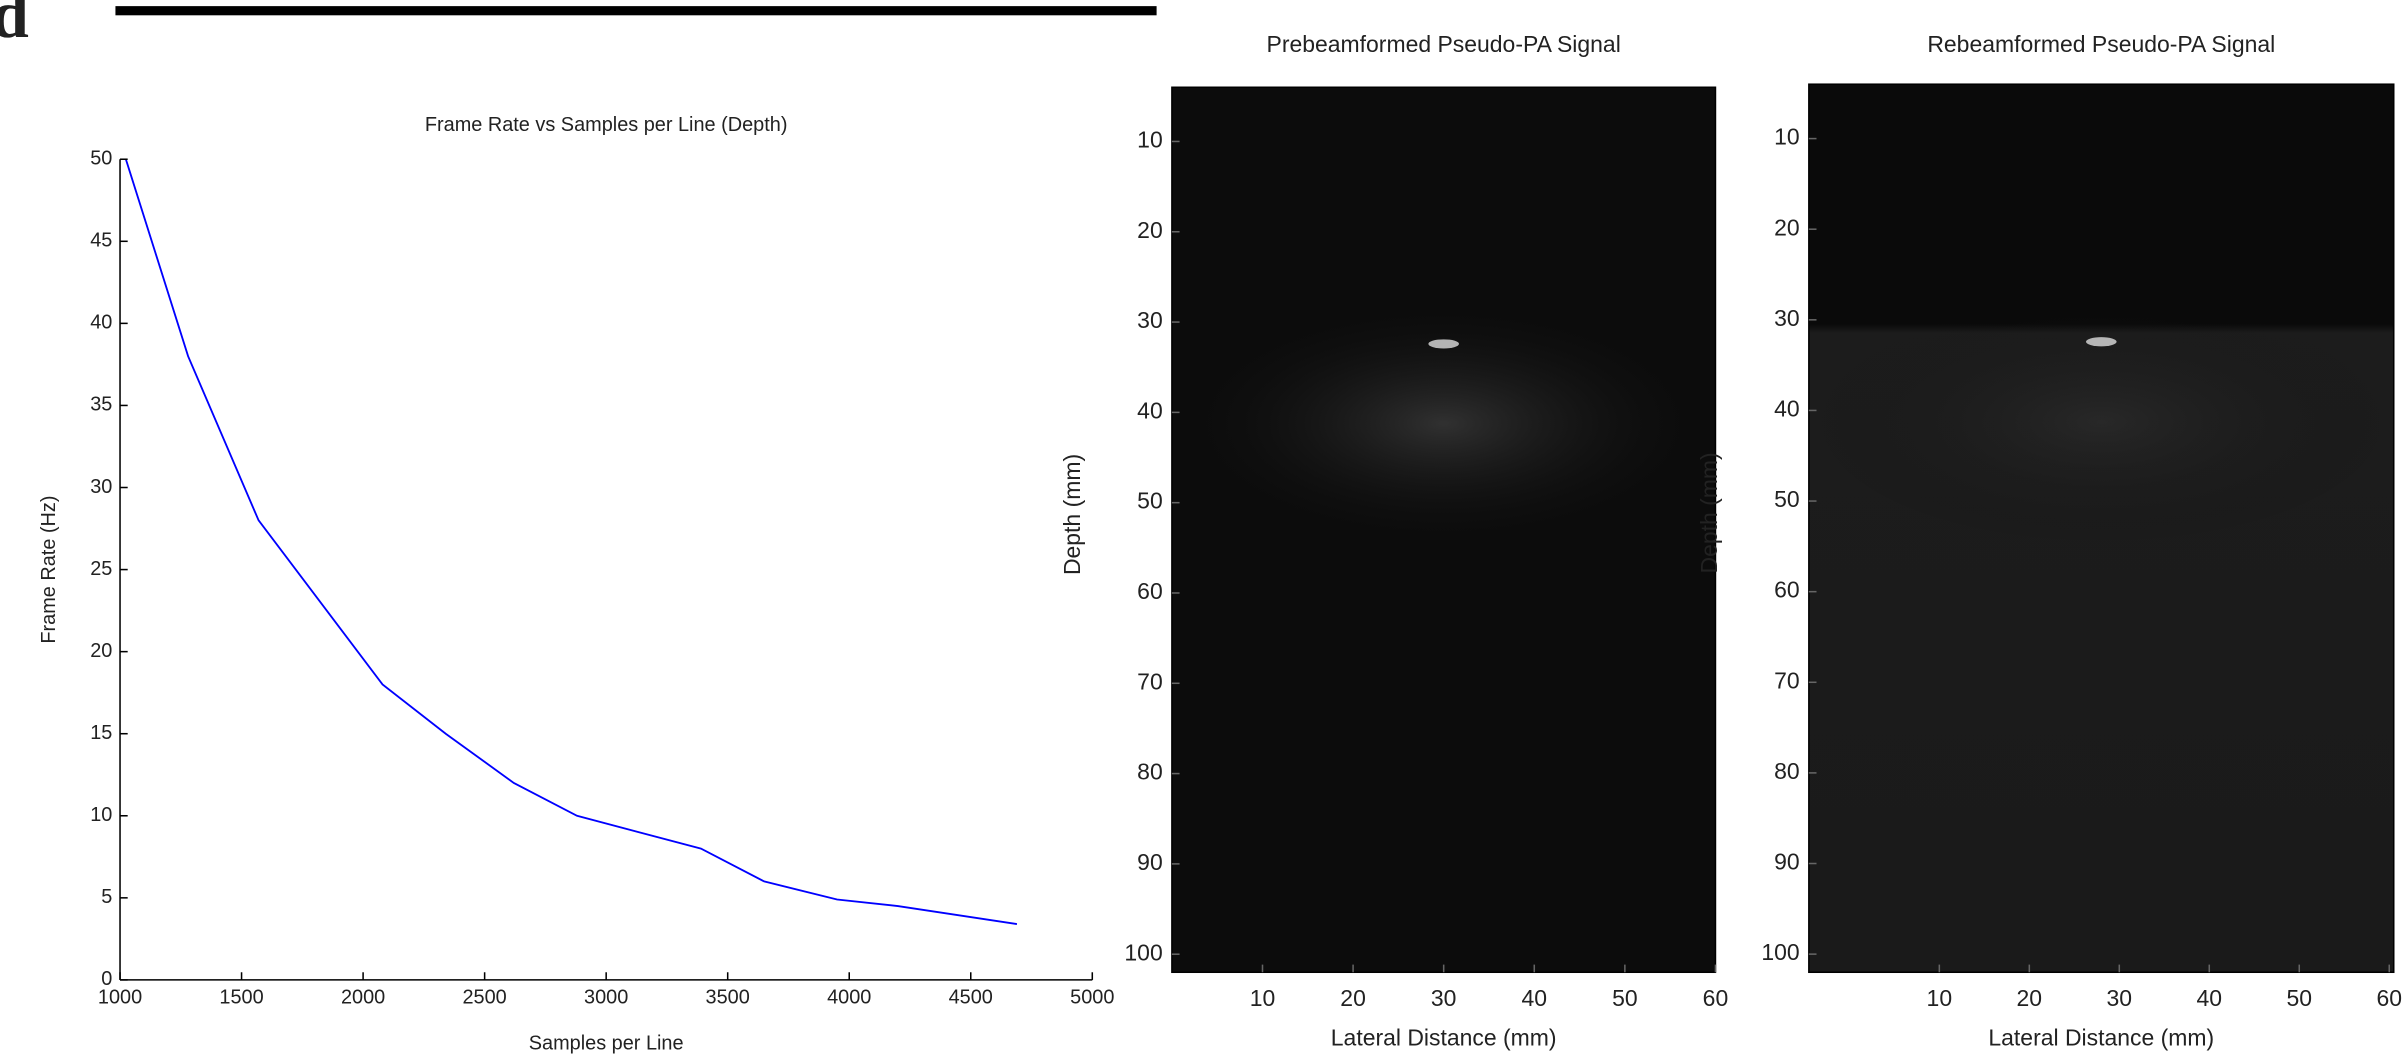 The image size is (2402, 1058). What do you see at coordinates (636, 11) in the screenshot?
I see `rule` at bounding box center [636, 11].